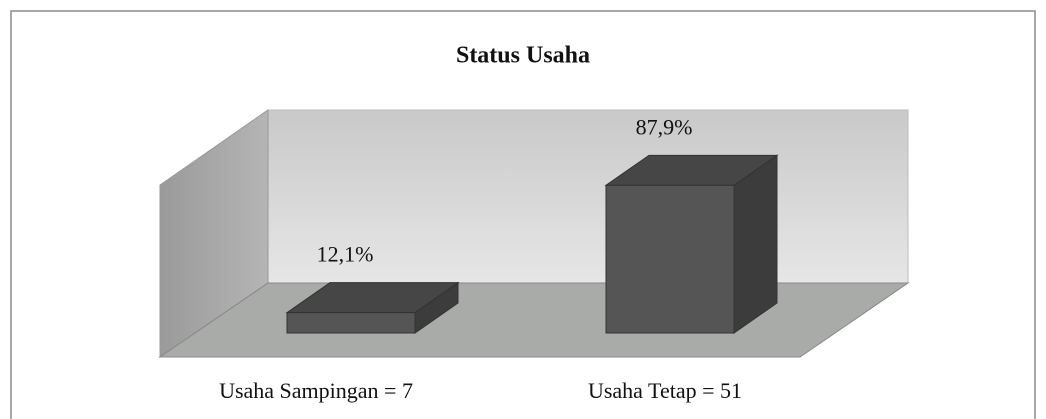  What do you see at coordinates (664, 126) in the screenshot?
I see `data-label: 87,9%` at bounding box center [664, 126].